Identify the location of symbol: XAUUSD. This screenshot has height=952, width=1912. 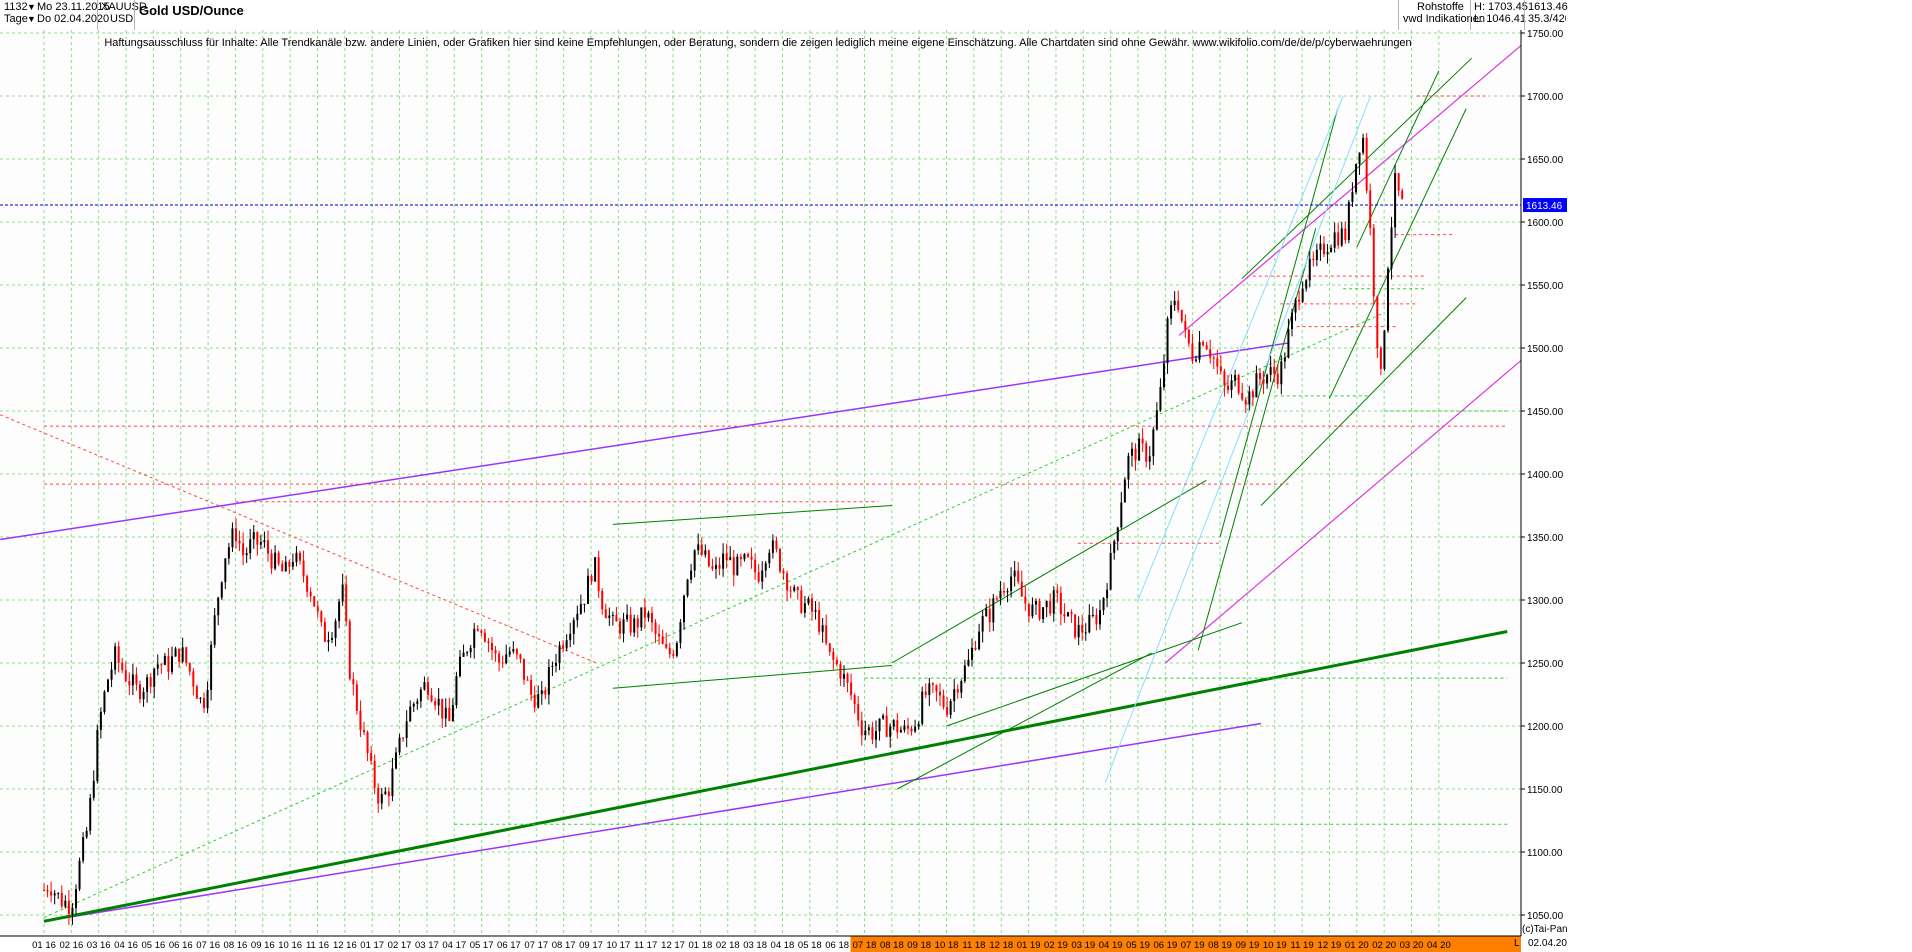
(124, 7).